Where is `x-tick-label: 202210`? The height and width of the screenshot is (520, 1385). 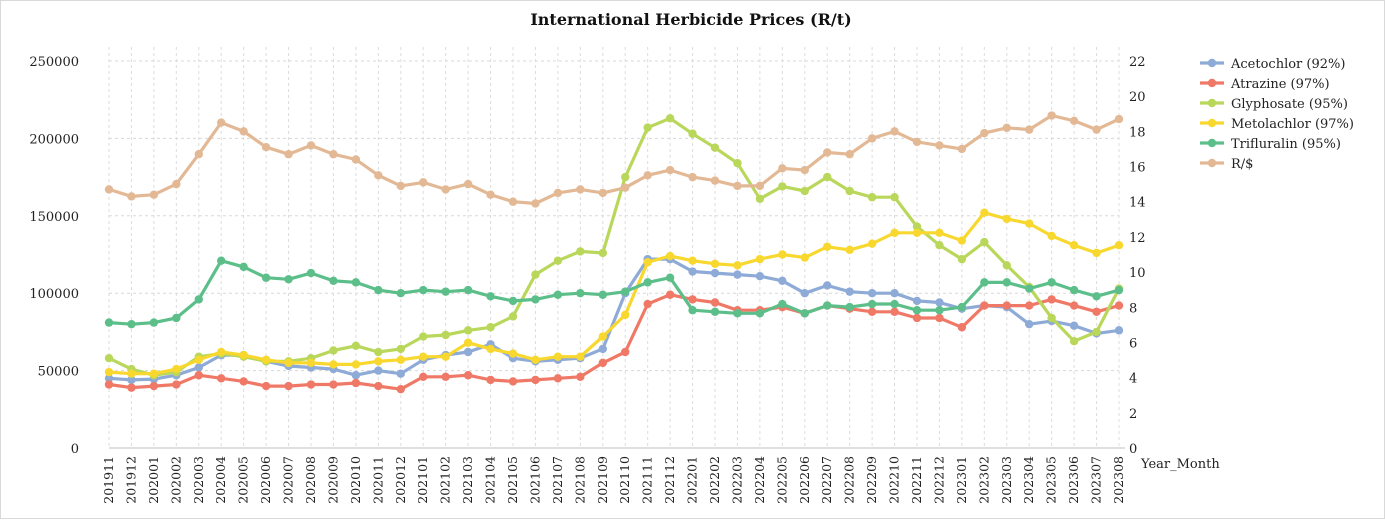
x-tick-label: 202210 is located at coordinates (894, 480).